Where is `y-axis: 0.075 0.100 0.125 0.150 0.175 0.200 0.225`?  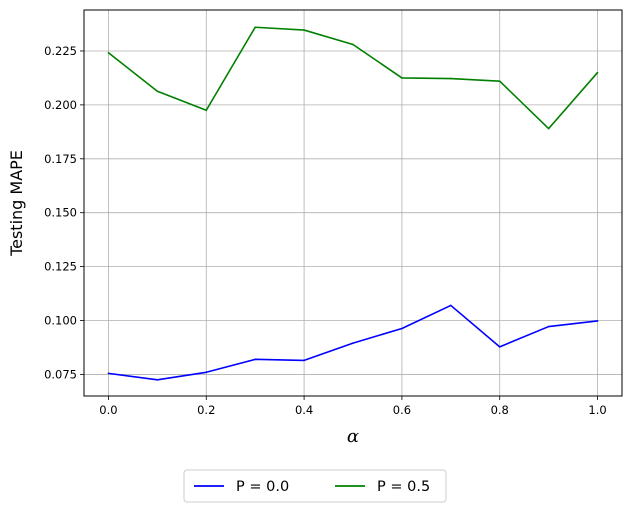 y-axis: 0.075 0.100 0.125 0.150 0.175 0.200 0.225 is located at coordinates (64, 212).